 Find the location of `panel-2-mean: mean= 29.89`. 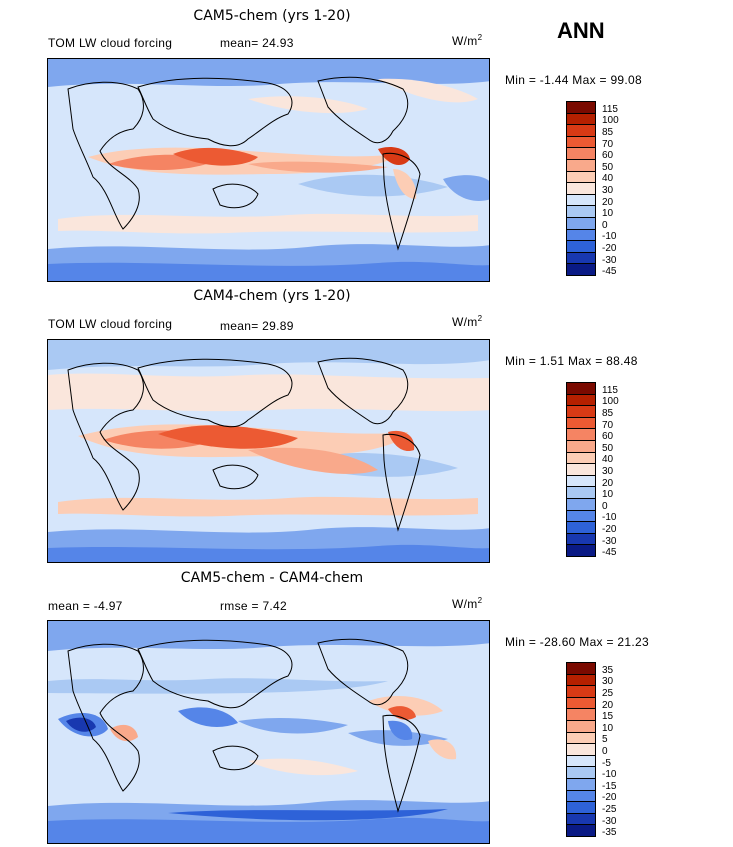

panel-2-mean: mean= 29.89 is located at coordinates (257, 326).